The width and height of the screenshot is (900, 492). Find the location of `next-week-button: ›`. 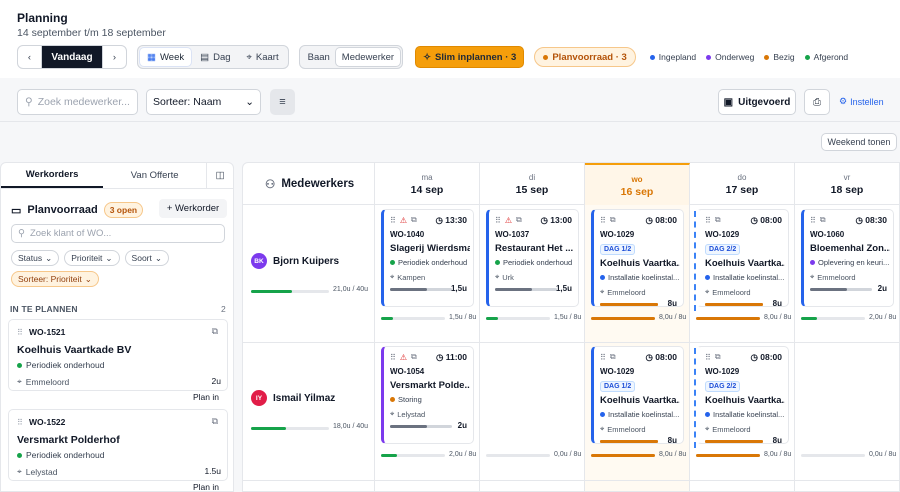

next-week-button: › is located at coordinates (114, 57).